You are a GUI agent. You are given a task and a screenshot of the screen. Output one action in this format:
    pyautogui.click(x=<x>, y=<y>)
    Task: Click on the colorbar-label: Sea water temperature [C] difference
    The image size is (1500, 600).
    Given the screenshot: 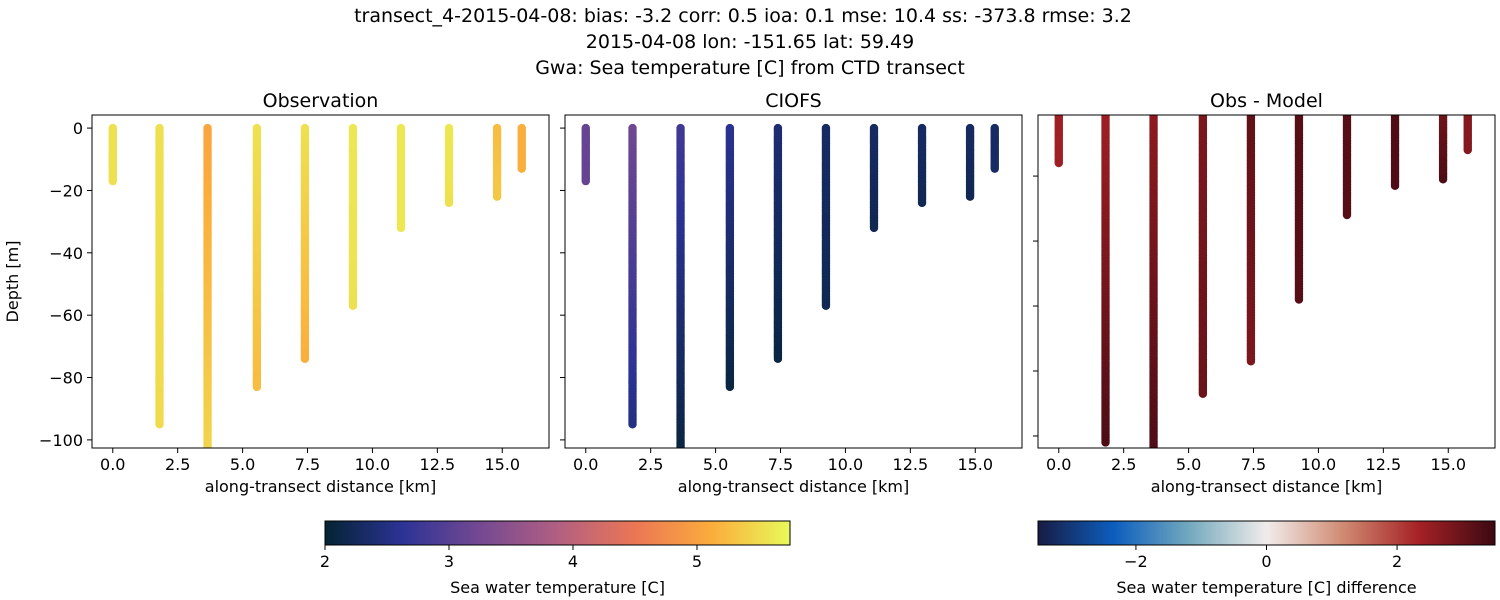 What is the action you would take?
    pyautogui.click(x=1266, y=587)
    